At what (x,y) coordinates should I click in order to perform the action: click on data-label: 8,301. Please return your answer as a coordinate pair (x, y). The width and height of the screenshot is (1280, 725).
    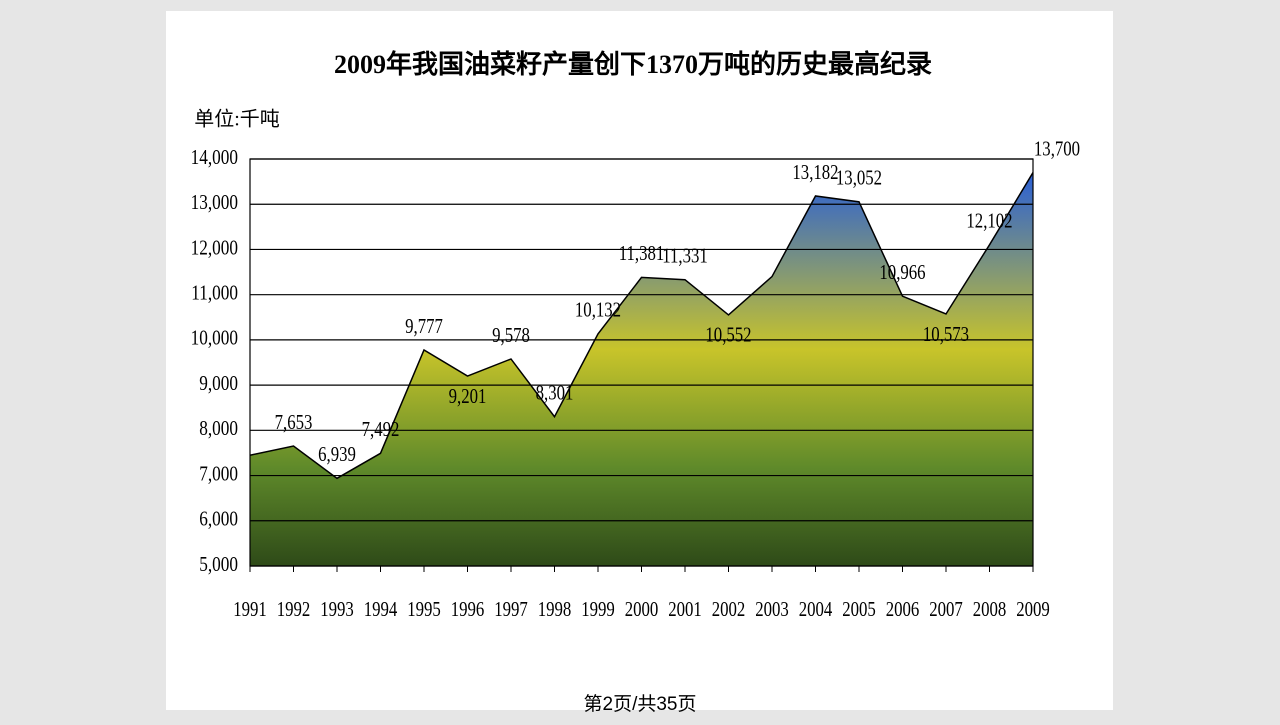
    Looking at the image, I should click on (555, 393).